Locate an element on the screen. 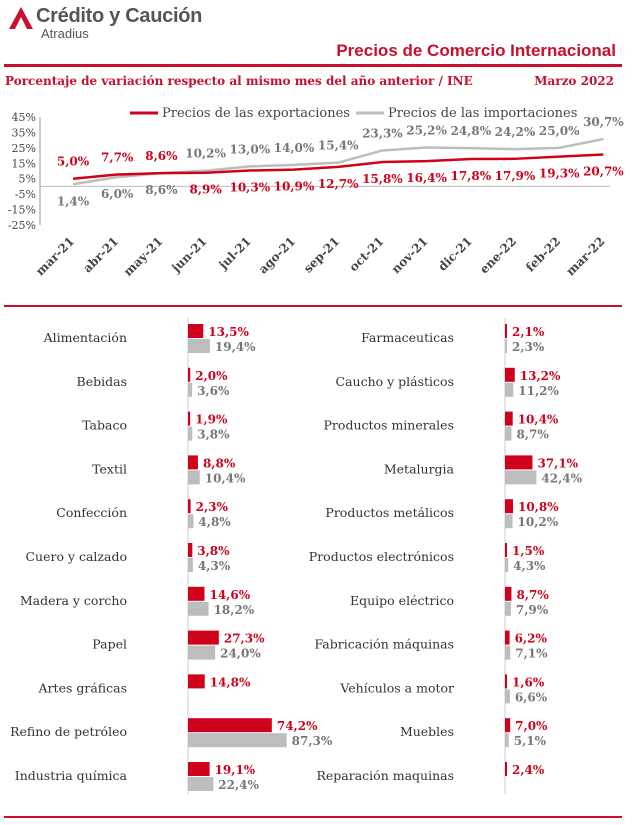 This screenshot has height=825, width=636. top-rule is located at coordinates (313, 65).